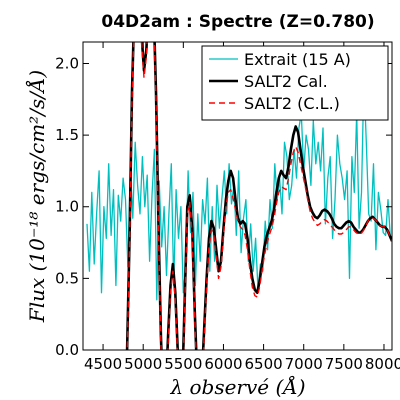 This screenshot has width=400, height=400. I want to click on x-tick-label: 4500, so click(103, 364).